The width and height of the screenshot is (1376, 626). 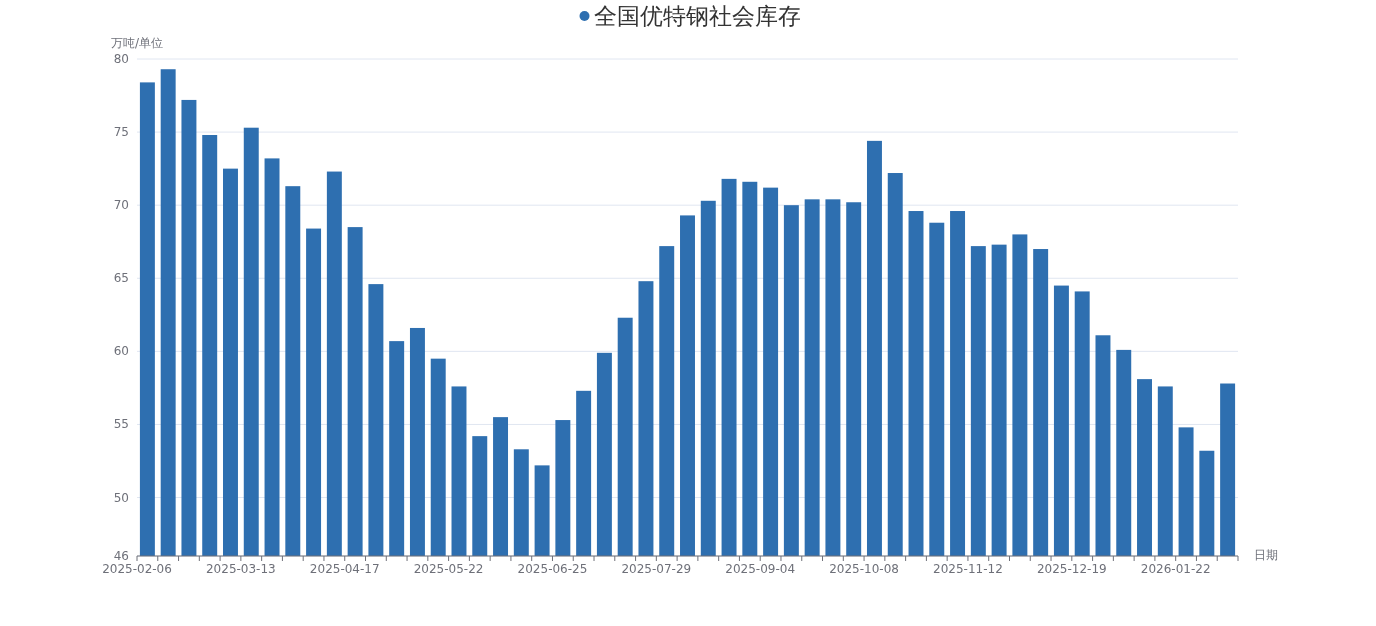 What do you see at coordinates (760, 569) in the screenshot?
I see `x-tick-label: 2025-09-04` at bounding box center [760, 569].